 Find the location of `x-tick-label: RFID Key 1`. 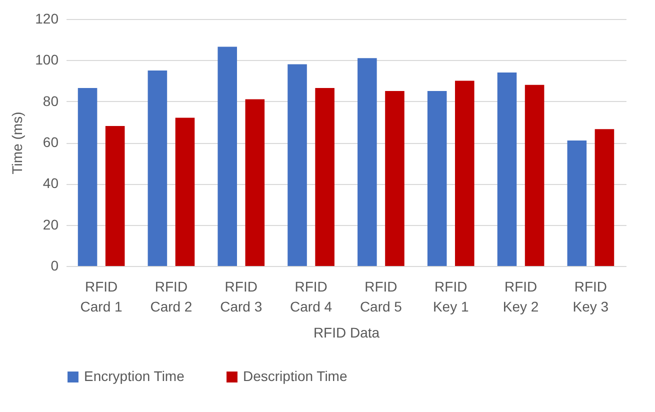

x-tick-label: RFID Key 1 is located at coordinates (450, 296).